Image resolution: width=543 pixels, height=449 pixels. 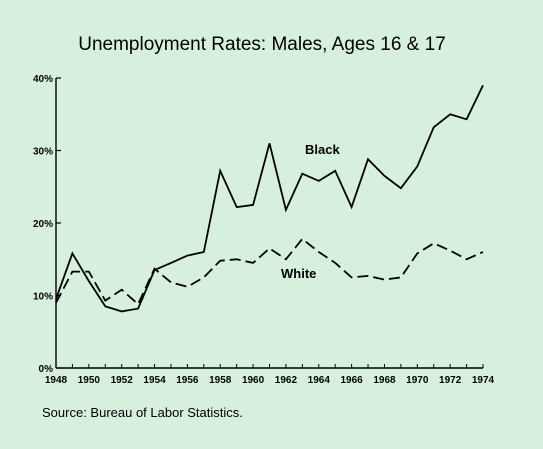 I want to click on x-tick-label: 1966, so click(x=351, y=380).